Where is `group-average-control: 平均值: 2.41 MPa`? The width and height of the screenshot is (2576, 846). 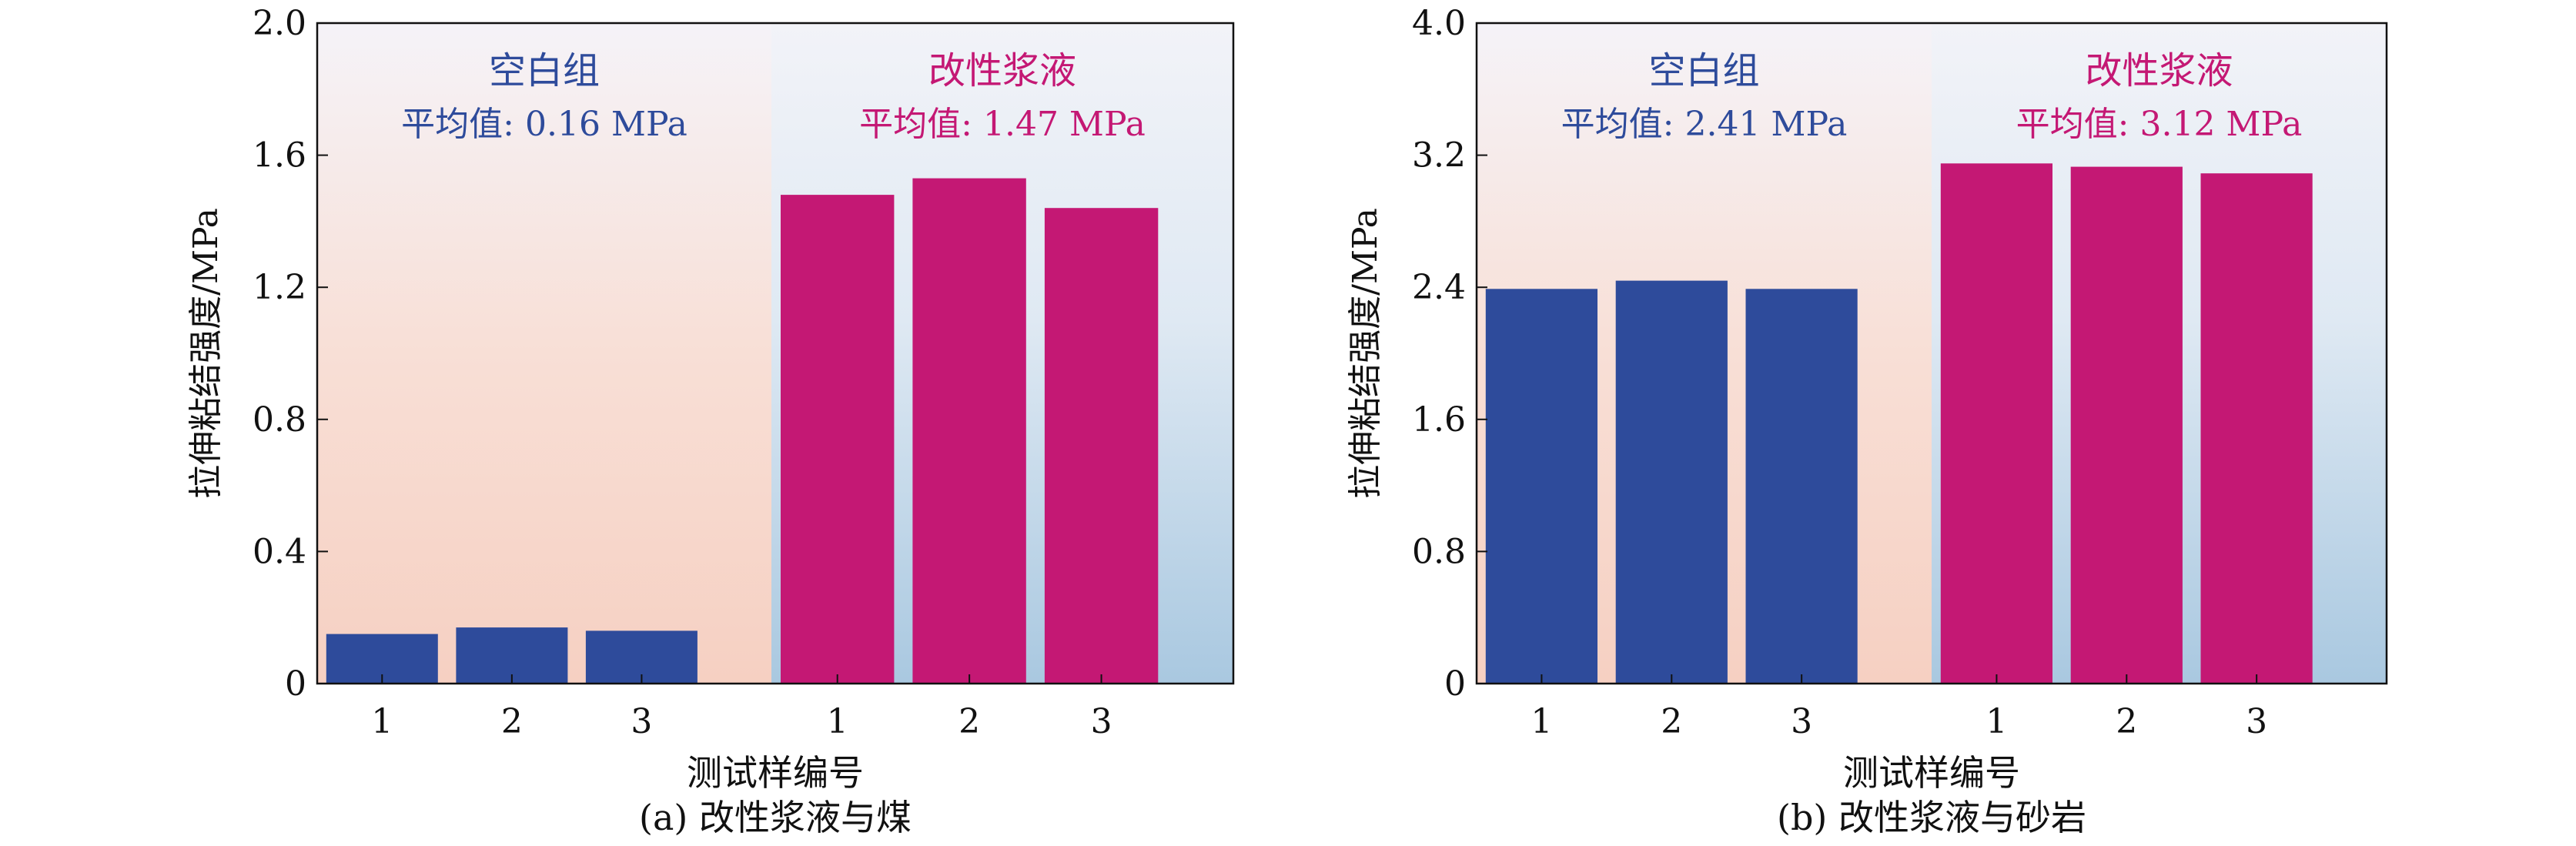 group-average-control: 平均值: 2.41 MPa is located at coordinates (1705, 124).